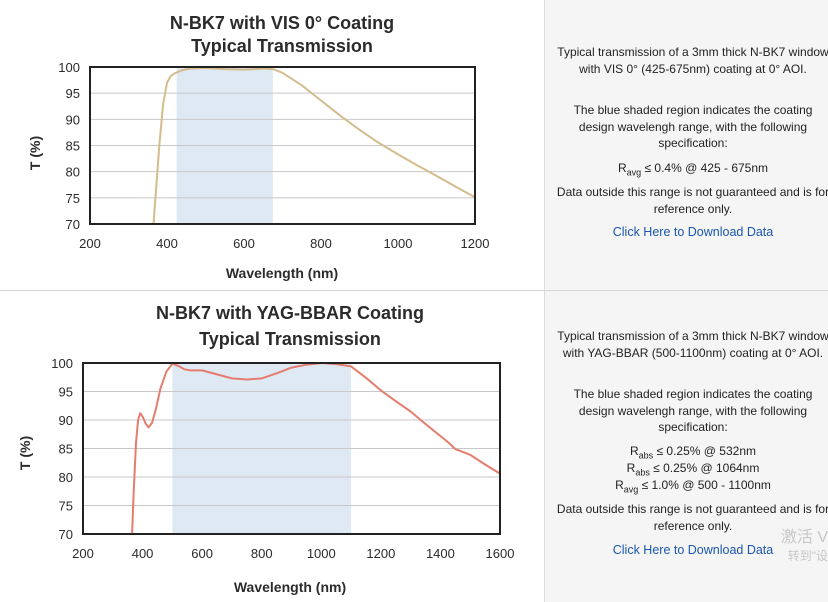 The image size is (828, 602). Describe the element at coordinates (500, 553) in the screenshot. I see `x-tick-label: 1600` at that location.